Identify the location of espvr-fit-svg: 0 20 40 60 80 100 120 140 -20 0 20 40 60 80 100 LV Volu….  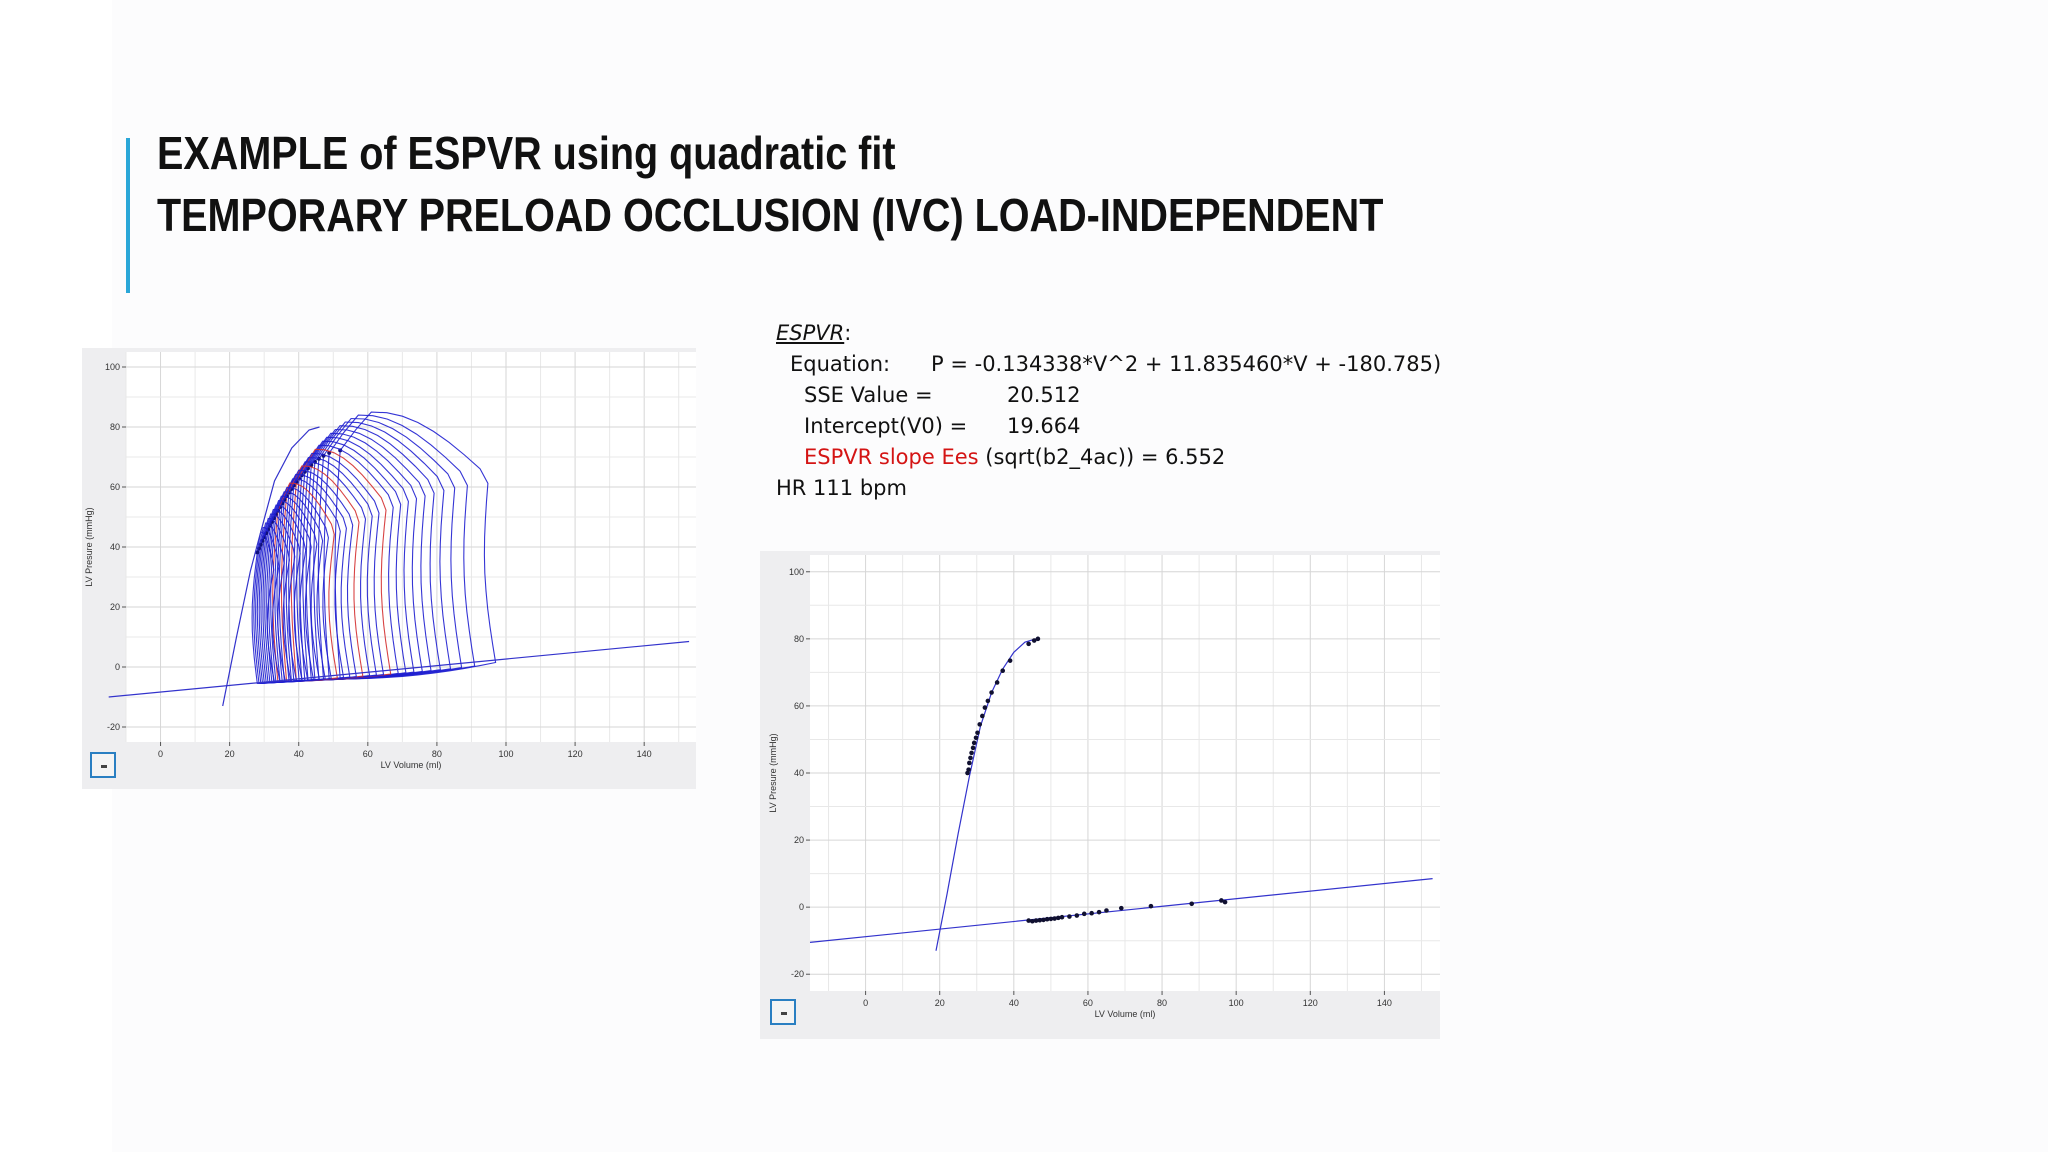
(1104, 787).